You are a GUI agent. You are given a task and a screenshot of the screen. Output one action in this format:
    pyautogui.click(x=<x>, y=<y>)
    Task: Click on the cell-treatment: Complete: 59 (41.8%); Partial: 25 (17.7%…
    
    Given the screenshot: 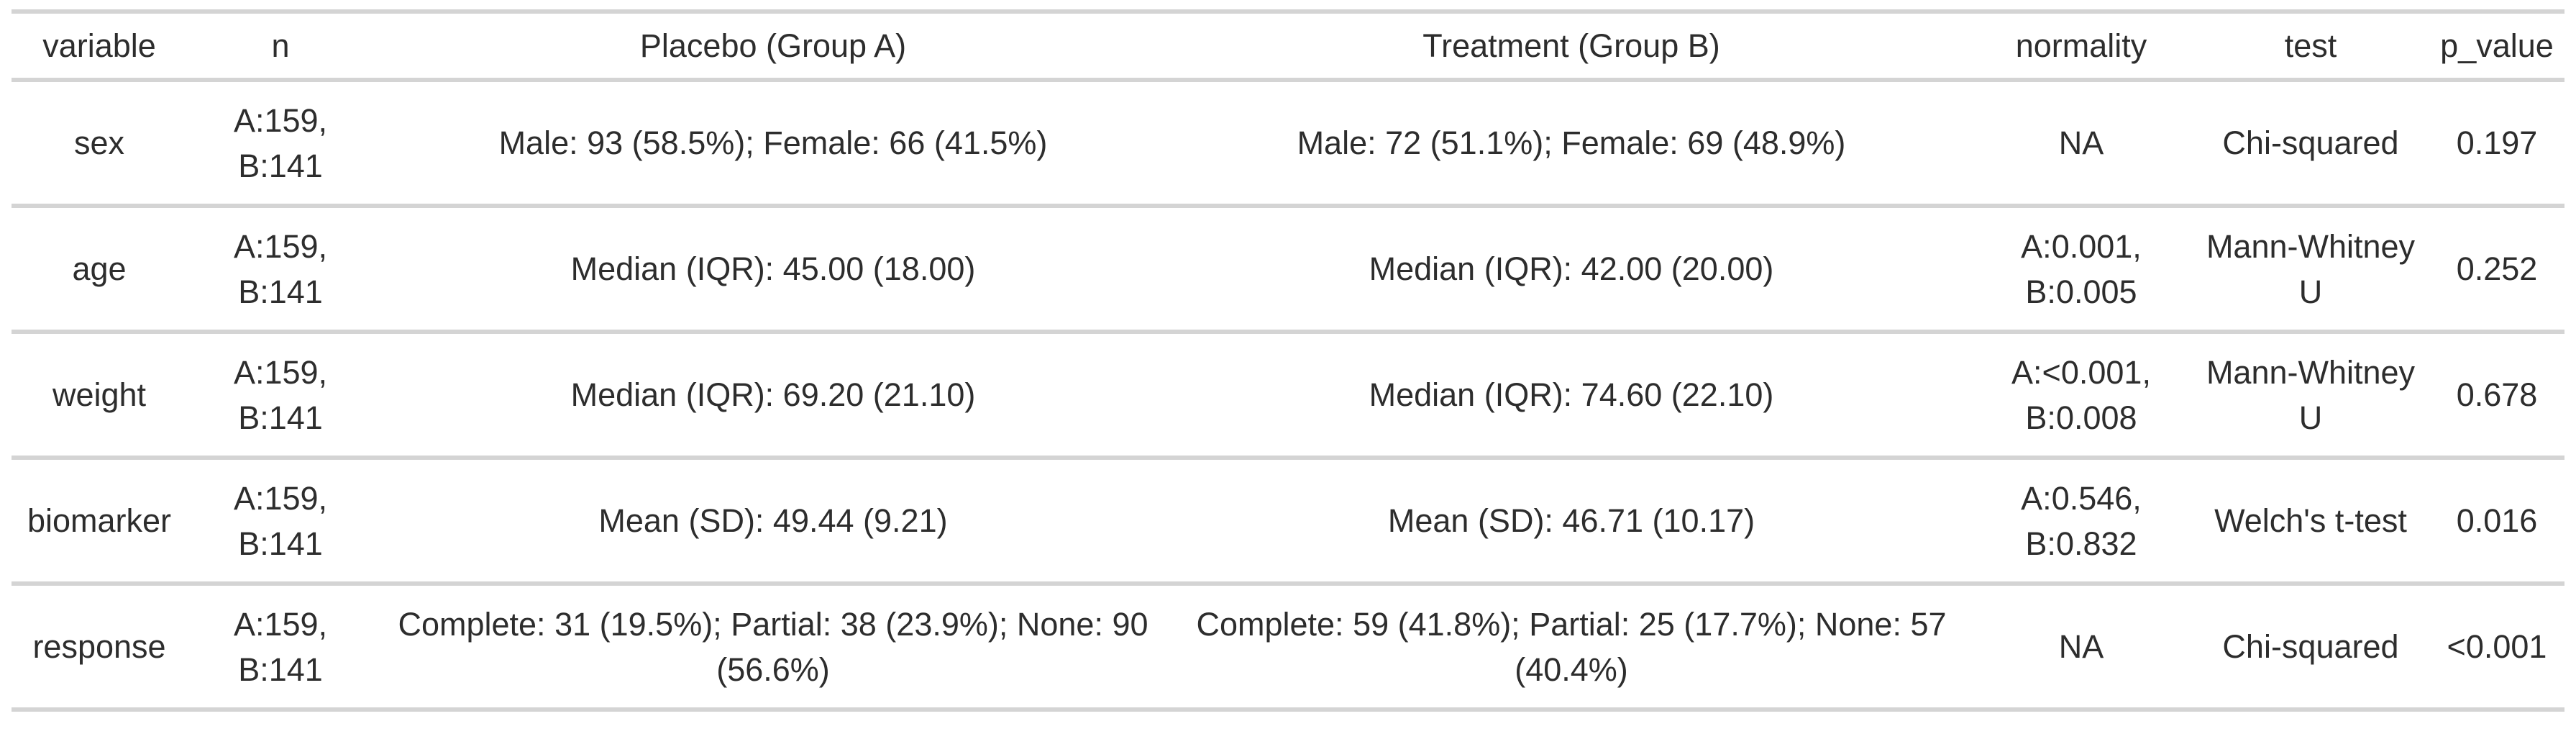 What is the action you would take?
    pyautogui.click(x=1571, y=648)
    